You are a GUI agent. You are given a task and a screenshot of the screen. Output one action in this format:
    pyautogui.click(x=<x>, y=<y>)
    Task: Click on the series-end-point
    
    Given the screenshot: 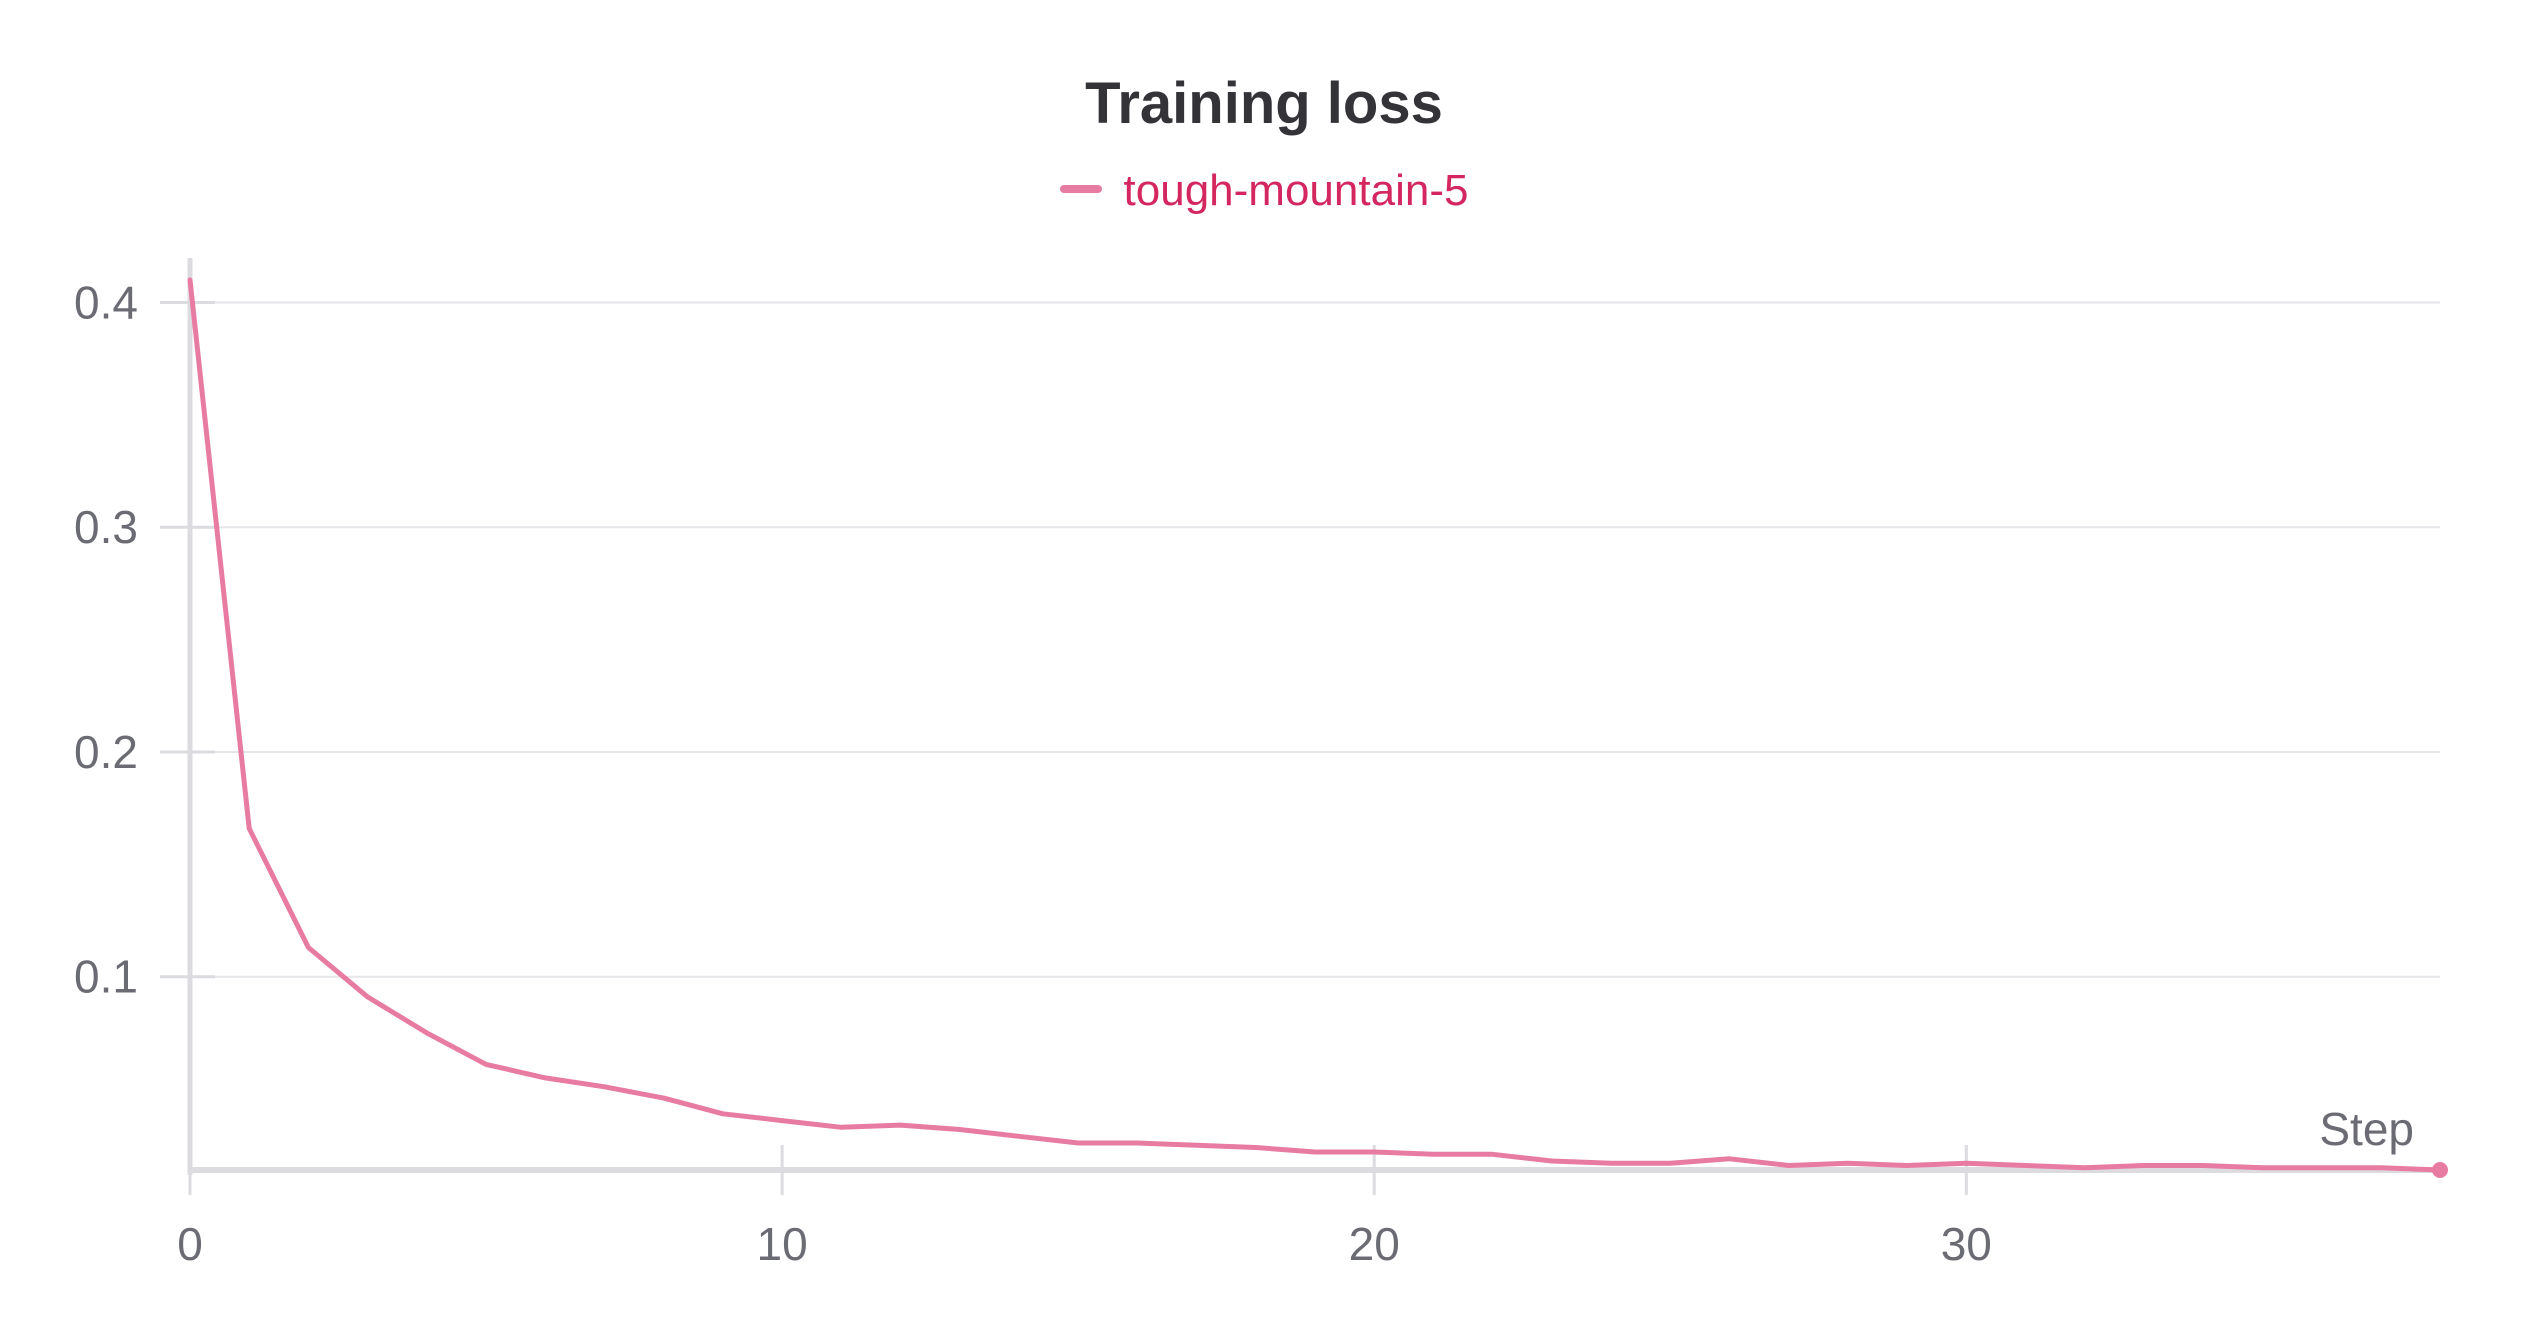 What is the action you would take?
    pyautogui.click(x=2440, y=1170)
    